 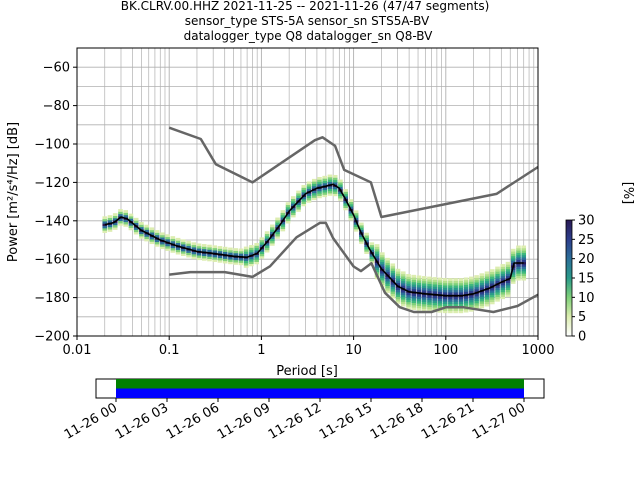 I want to click on timeline-tick-label: 11-26 18, so click(x=397, y=421).